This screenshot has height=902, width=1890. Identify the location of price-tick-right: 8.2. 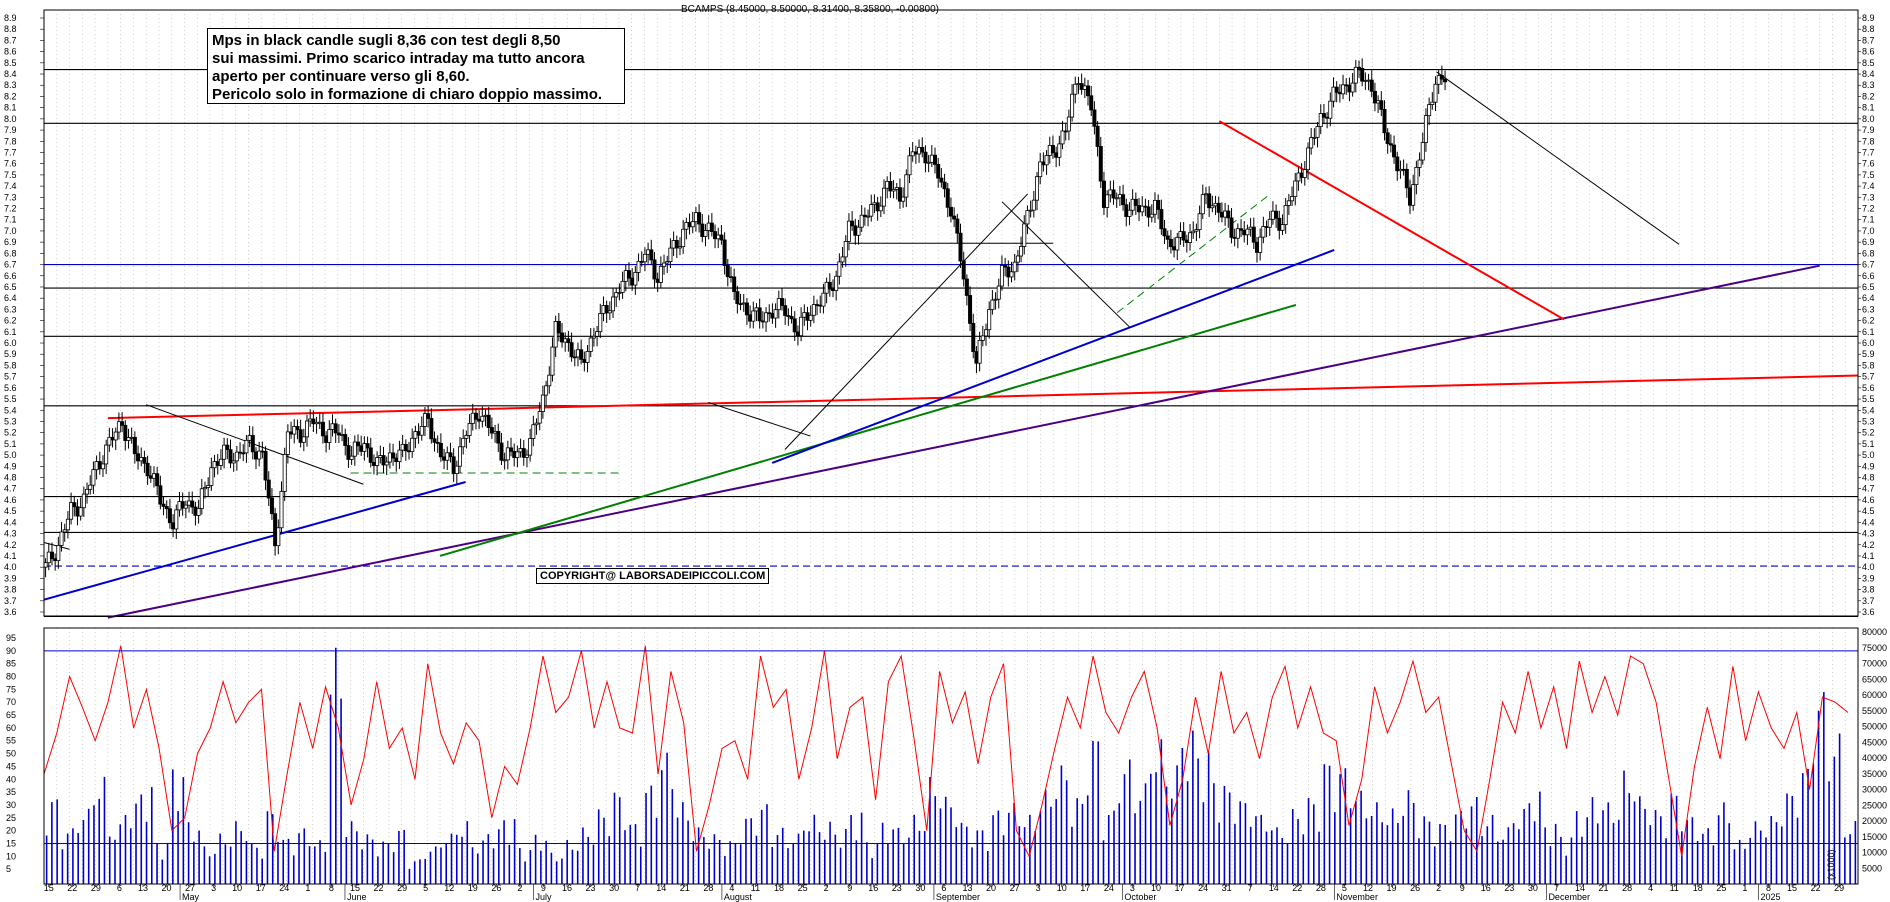
(1868, 96).